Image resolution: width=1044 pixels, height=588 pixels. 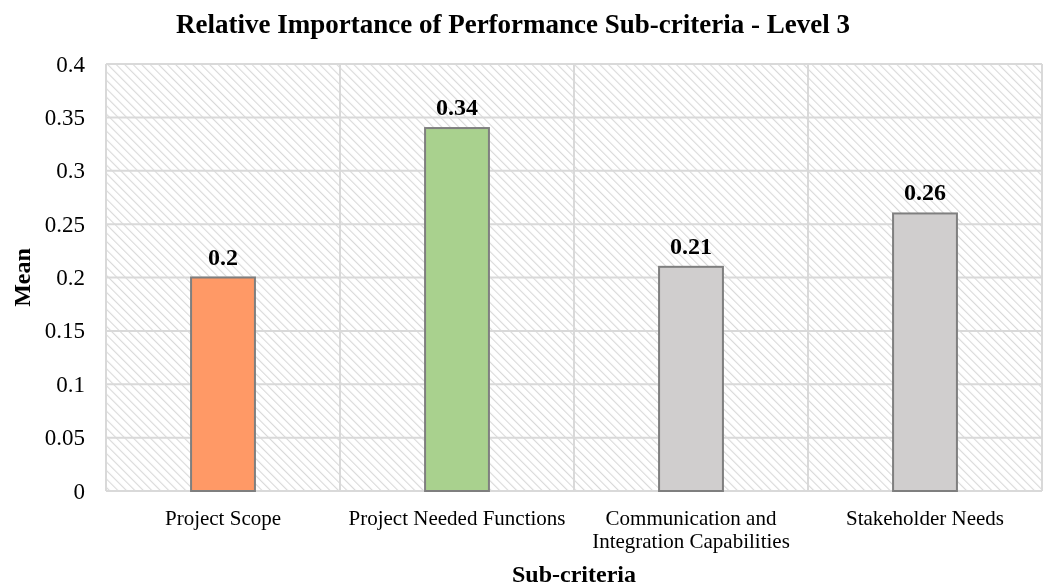 What do you see at coordinates (64, 224) in the screenshot?
I see `y-tick-label: 0.25` at bounding box center [64, 224].